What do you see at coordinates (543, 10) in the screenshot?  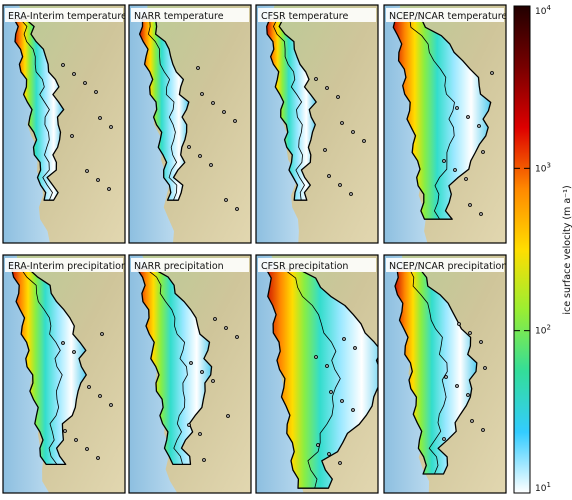 I see `colorbar-tick-label: 10⁴` at bounding box center [543, 10].